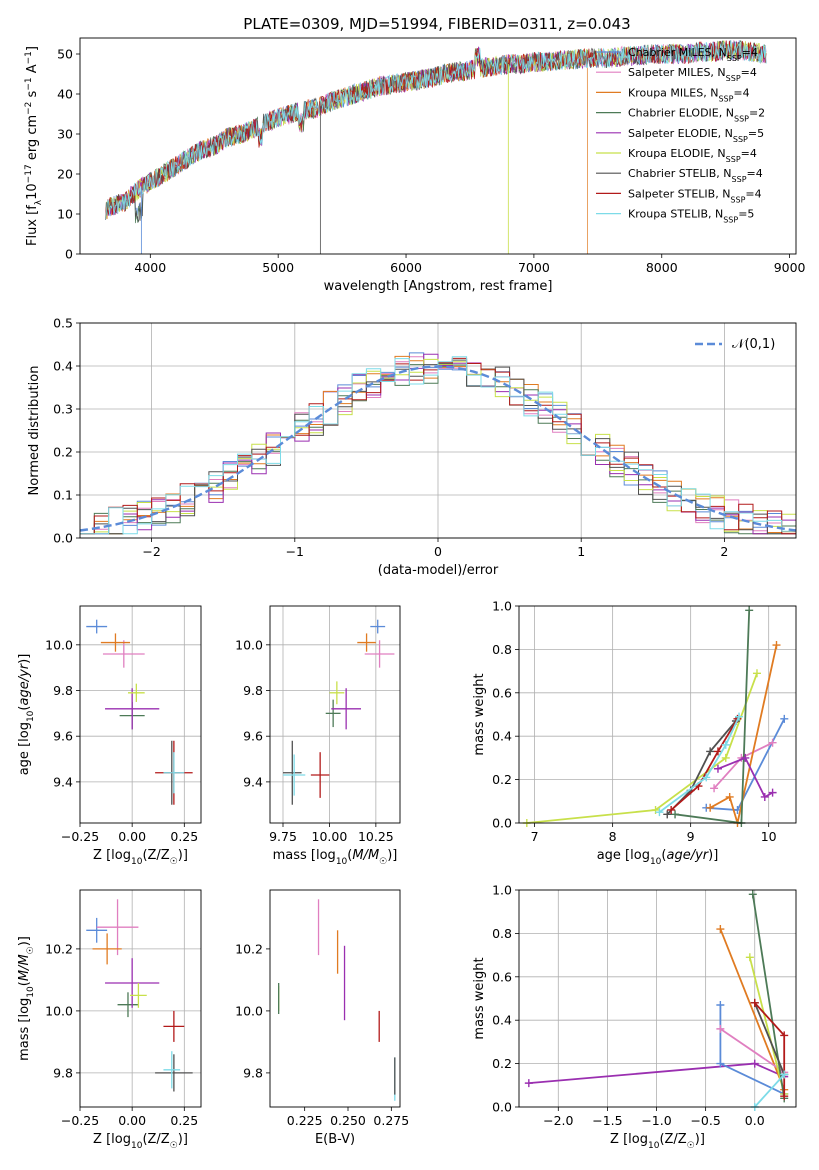 The width and height of the screenshot is (819, 1170). What do you see at coordinates (769, 1090) in the screenshot?
I see `weight-line-kroupa-stelib` at bounding box center [769, 1090].